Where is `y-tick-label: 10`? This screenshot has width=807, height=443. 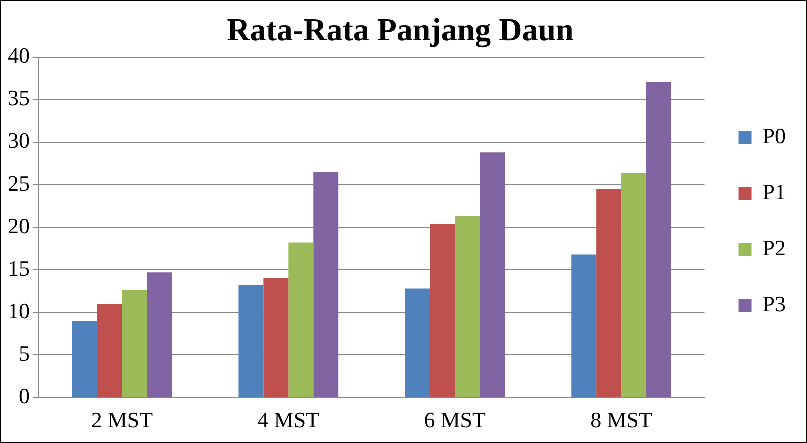
y-tick-label: 10 is located at coordinates (19, 311).